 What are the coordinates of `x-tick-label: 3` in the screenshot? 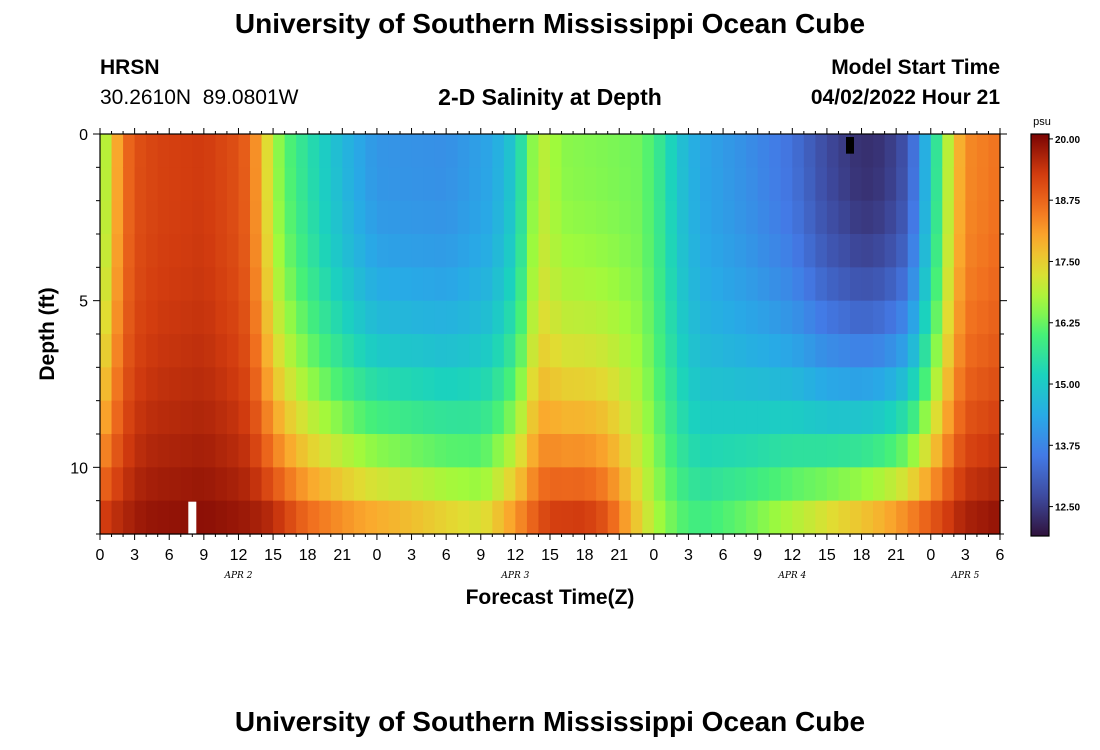 It's located at (965, 555).